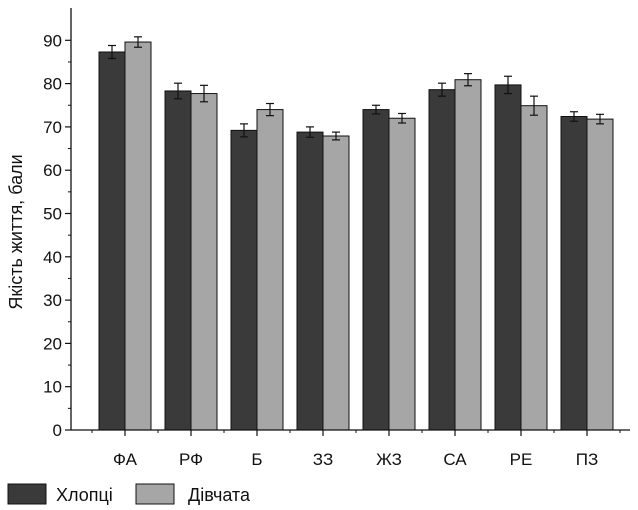 This screenshot has width=638, height=510. What do you see at coordinates (52, 300) in the screenshot?
I see `y-tick-label: 30` at bounding box center [52, 300].